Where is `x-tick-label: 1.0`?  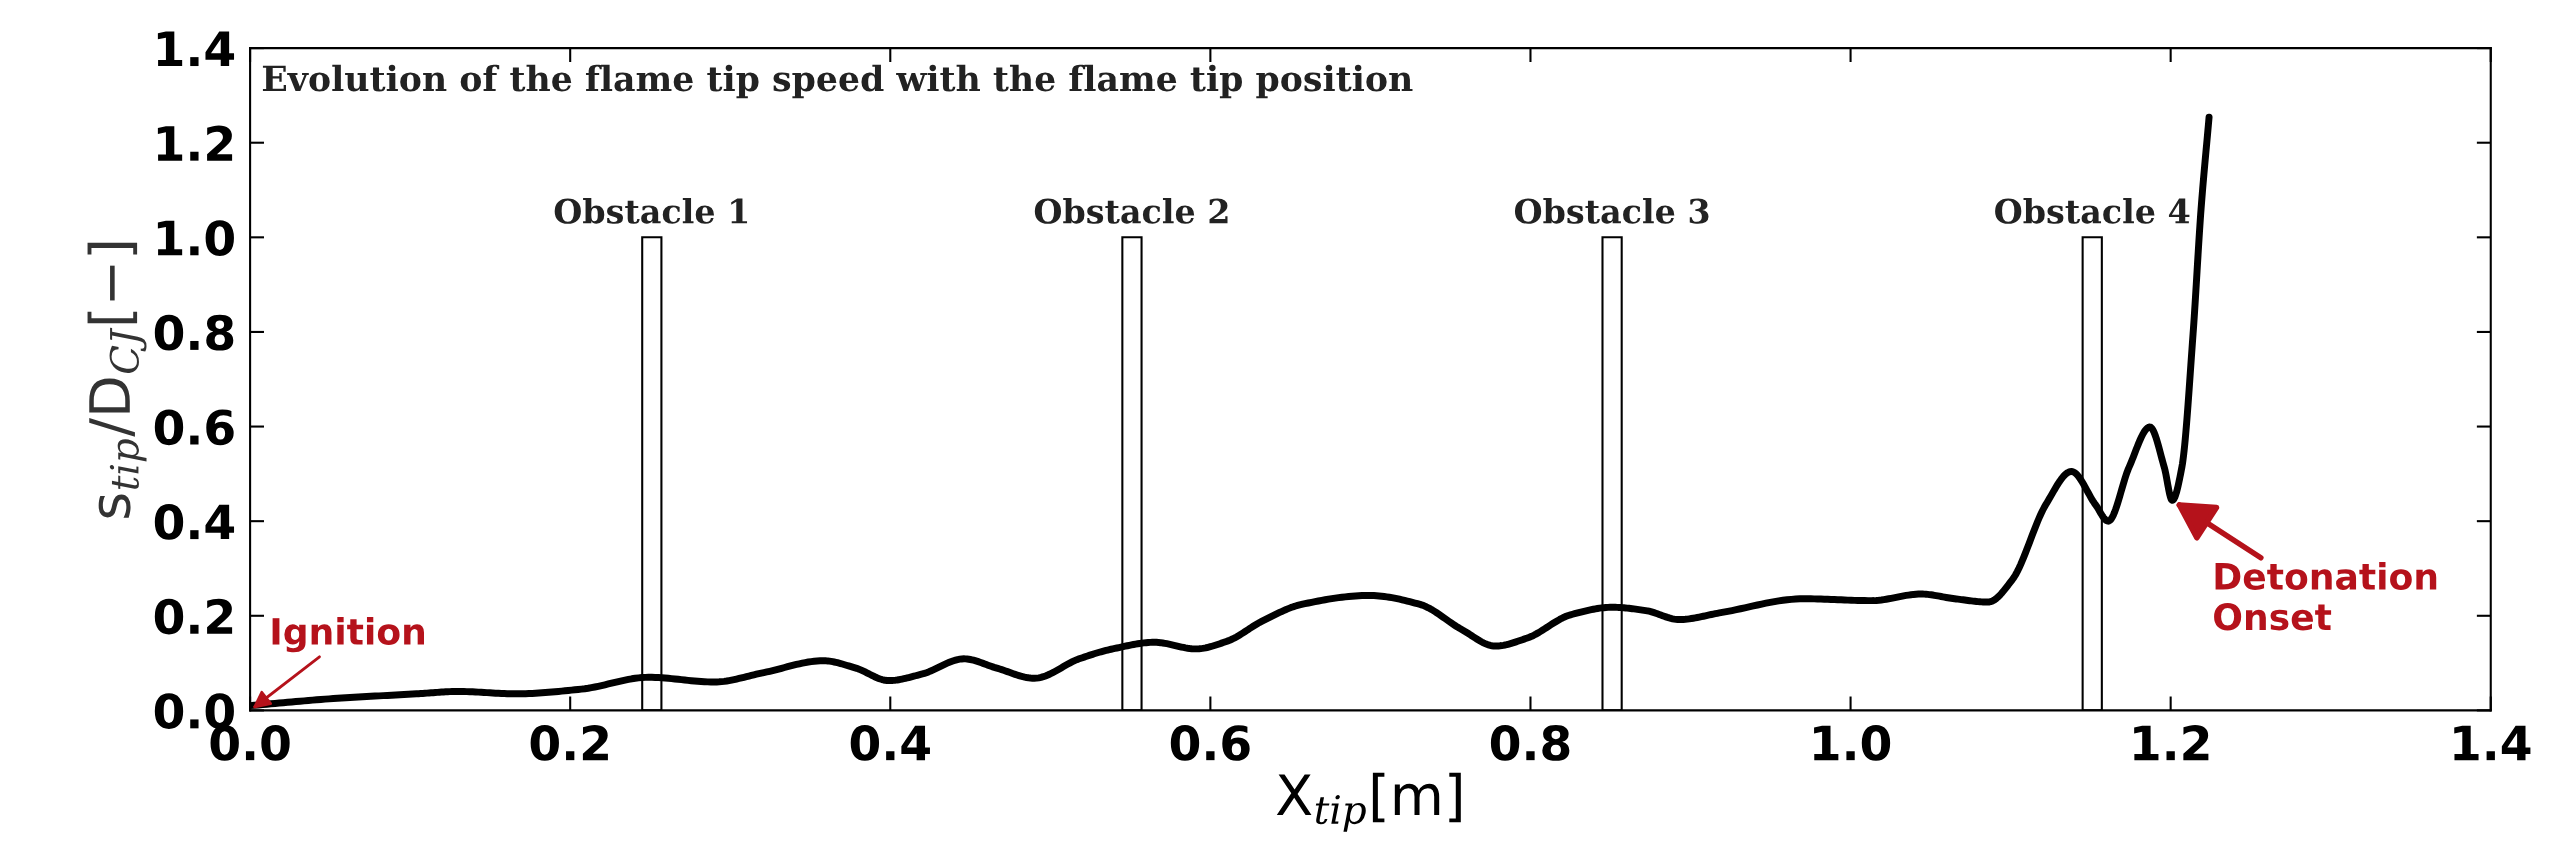 x-tick-label: 1.0 is located at coordinates (1852, 743).